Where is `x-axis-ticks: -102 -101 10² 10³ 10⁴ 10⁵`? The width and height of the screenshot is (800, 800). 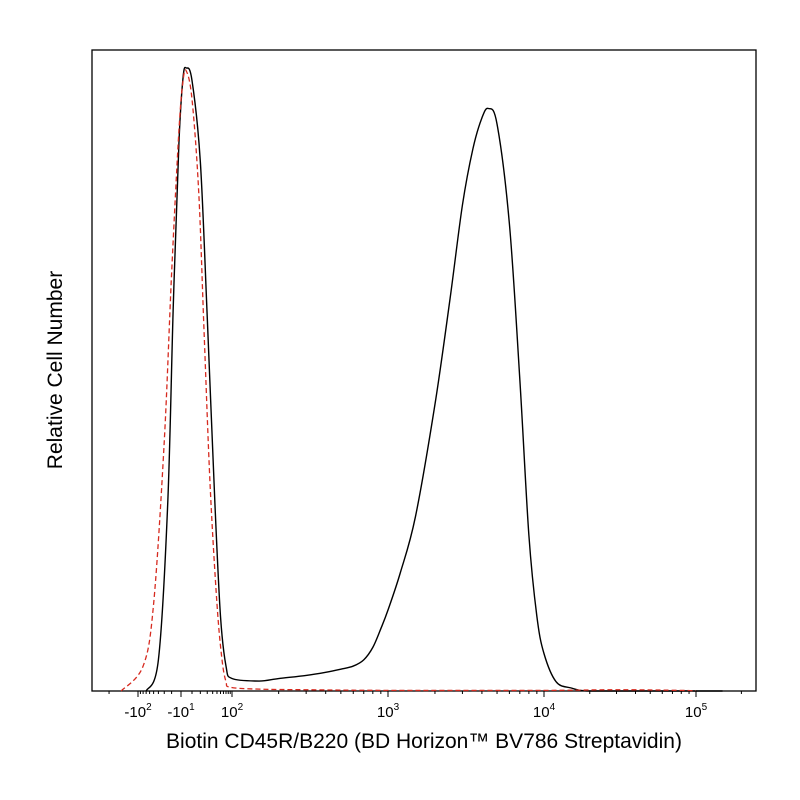 x-axis-ticks: -102 -101 10² 10³ 10⁴ 10⁵ is located at coordinates (425, 706).